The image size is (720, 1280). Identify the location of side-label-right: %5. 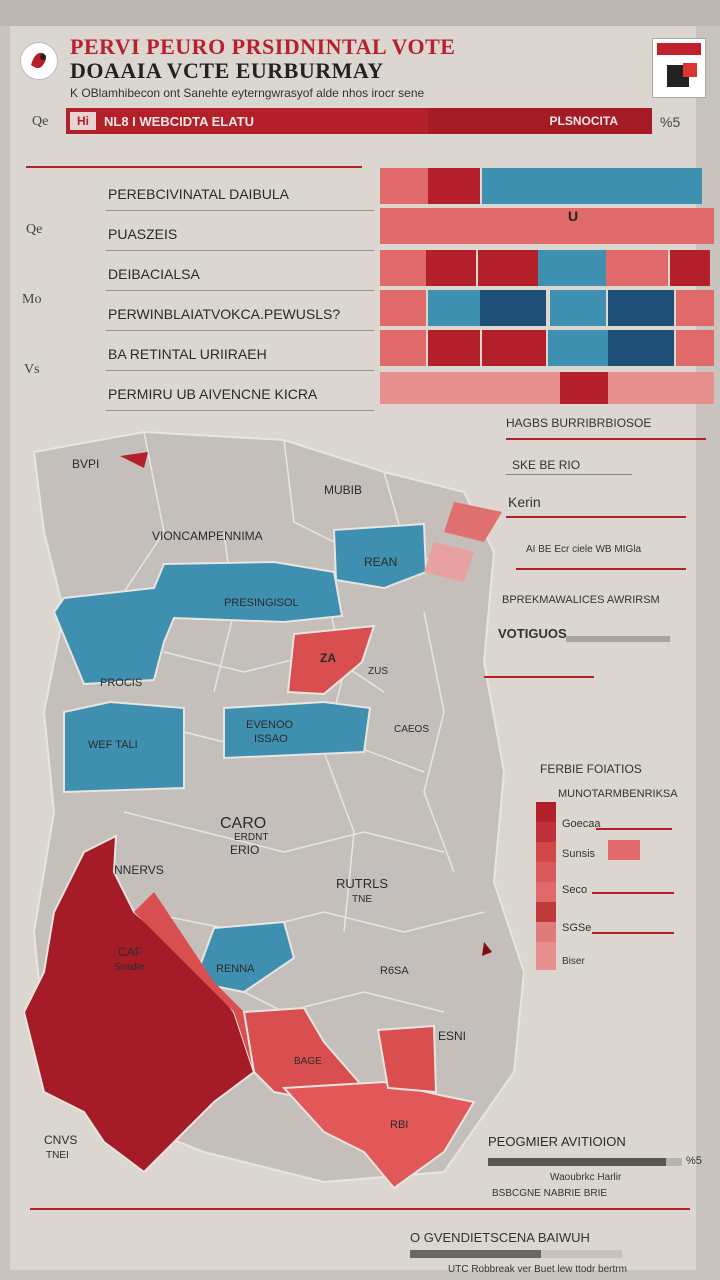
(670, 122).